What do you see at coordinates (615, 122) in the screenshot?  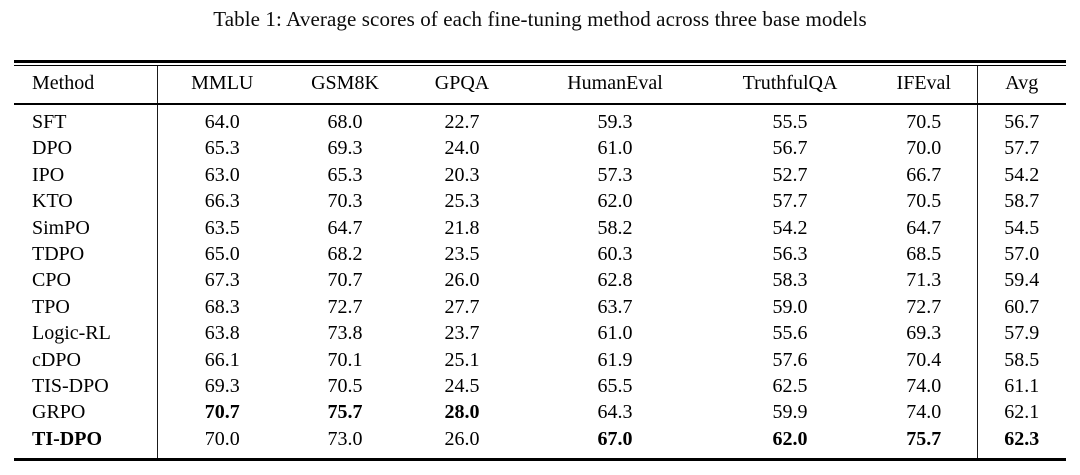 I see `score-cell: 59.3` at bounding box center [615, 122].